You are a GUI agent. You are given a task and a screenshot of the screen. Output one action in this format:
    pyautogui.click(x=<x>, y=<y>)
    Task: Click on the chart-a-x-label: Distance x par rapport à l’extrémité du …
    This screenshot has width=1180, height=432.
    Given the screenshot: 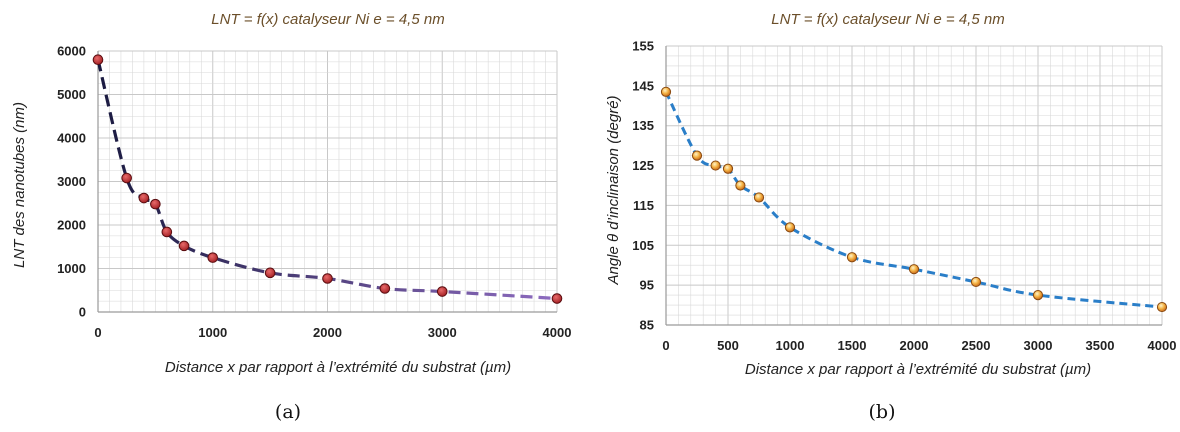 What is the action you would take?
    pyautogui.click(x=338, y=367)
    